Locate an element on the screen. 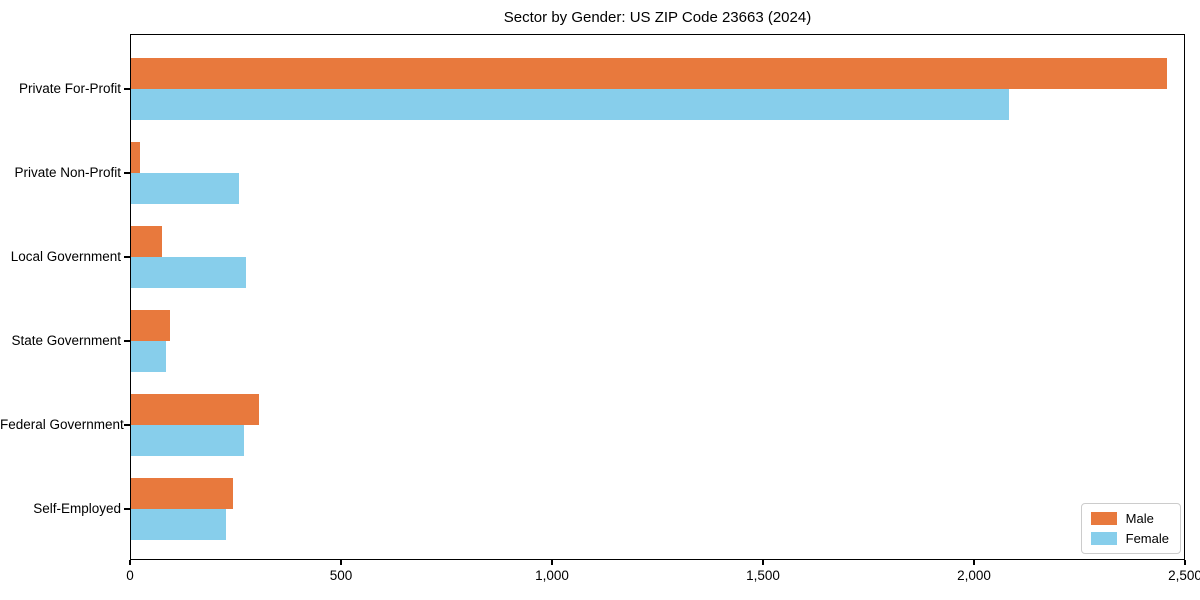 Image resolution: width=1200 pixels, height=600 pixels. y-axis-label: Private Non-Profit is located at coordinates (67, 172).